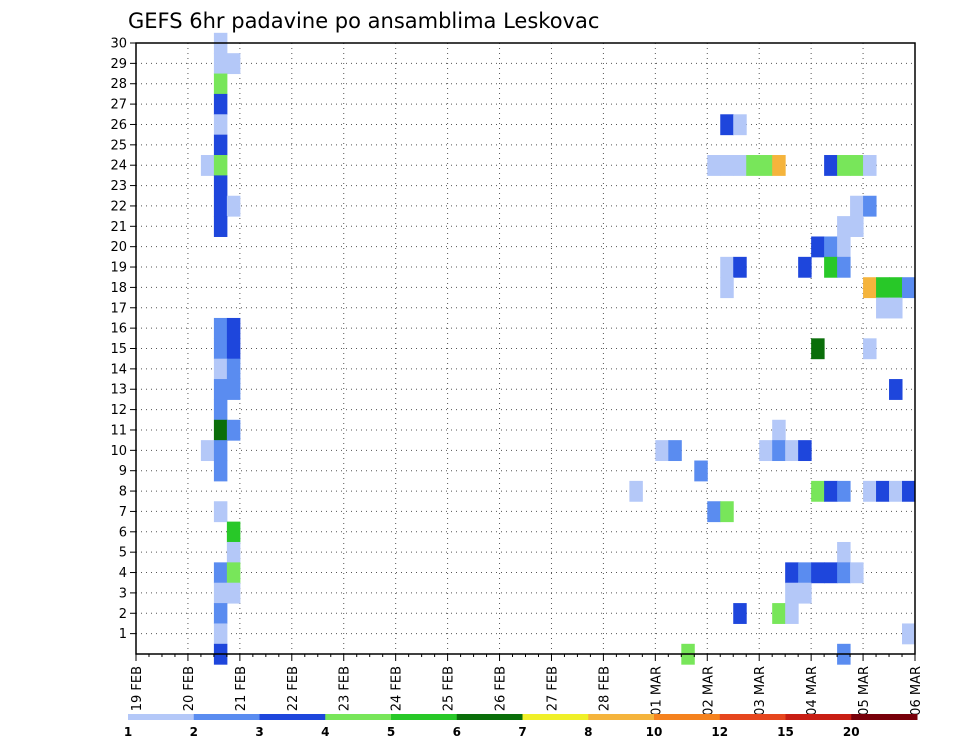  I want to click on legend-label: 4, so click(325, 732).